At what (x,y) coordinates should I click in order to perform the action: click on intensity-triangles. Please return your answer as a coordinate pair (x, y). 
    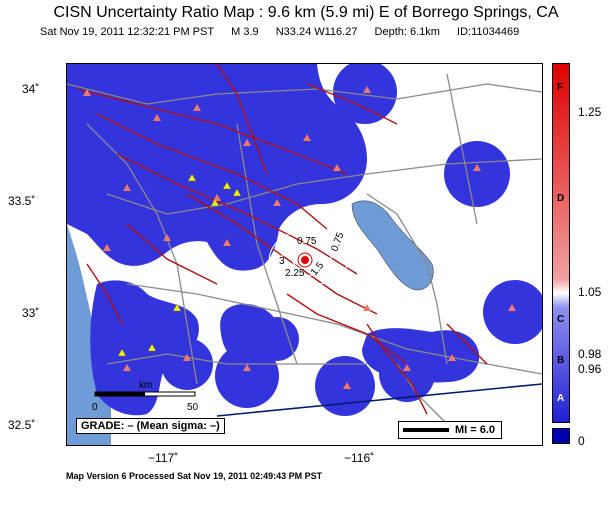
    Looking at the image, I should click on (179, 265).